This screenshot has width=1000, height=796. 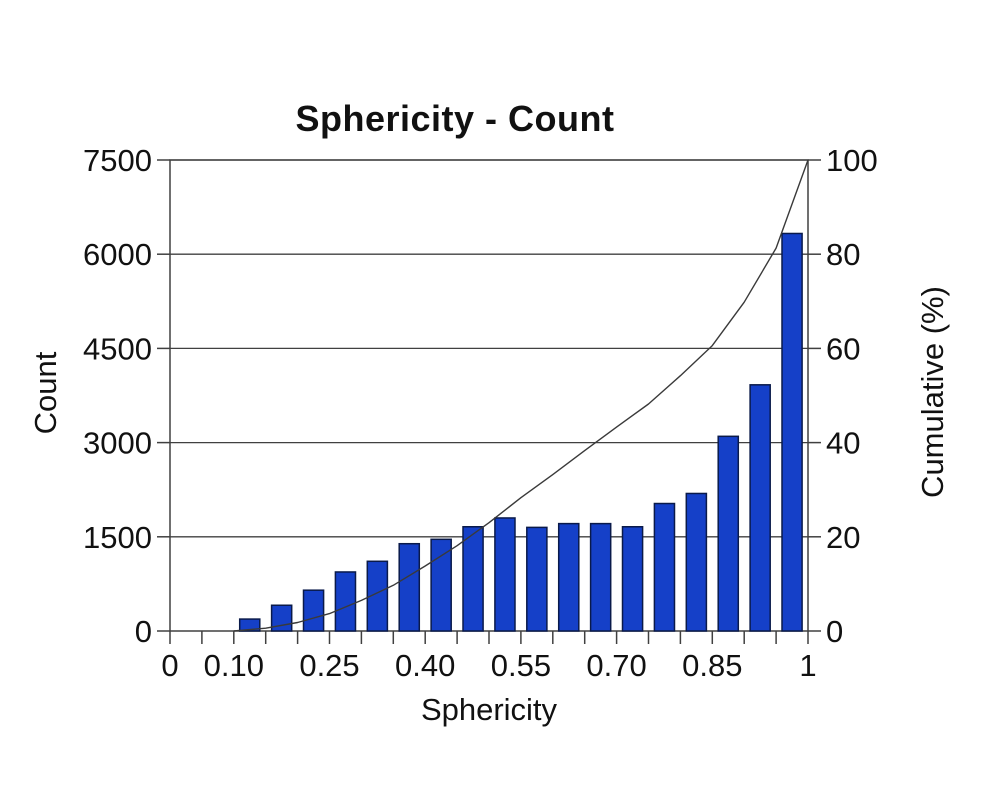 I want to click on left-tick-label: 6000, so click(x=117, y=254).